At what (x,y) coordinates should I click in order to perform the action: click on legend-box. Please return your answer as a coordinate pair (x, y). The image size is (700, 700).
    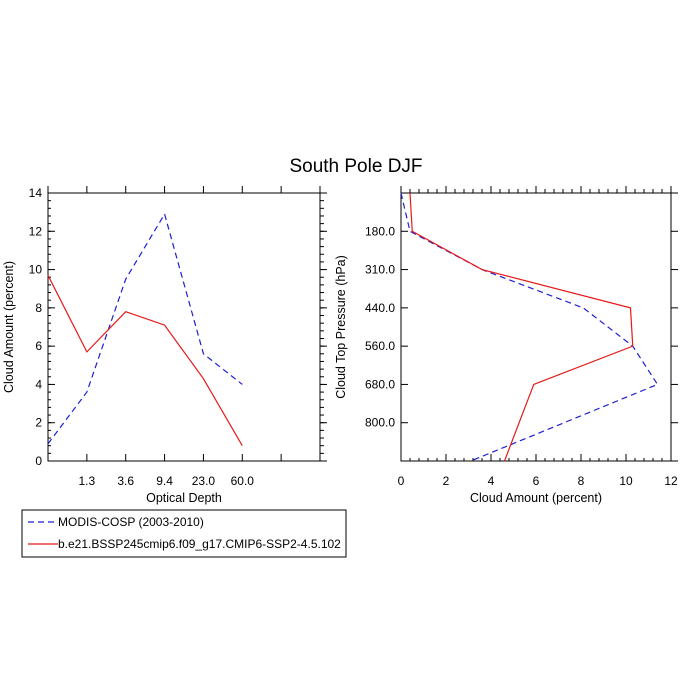
    Looking at the image, I should click on (184, 533).